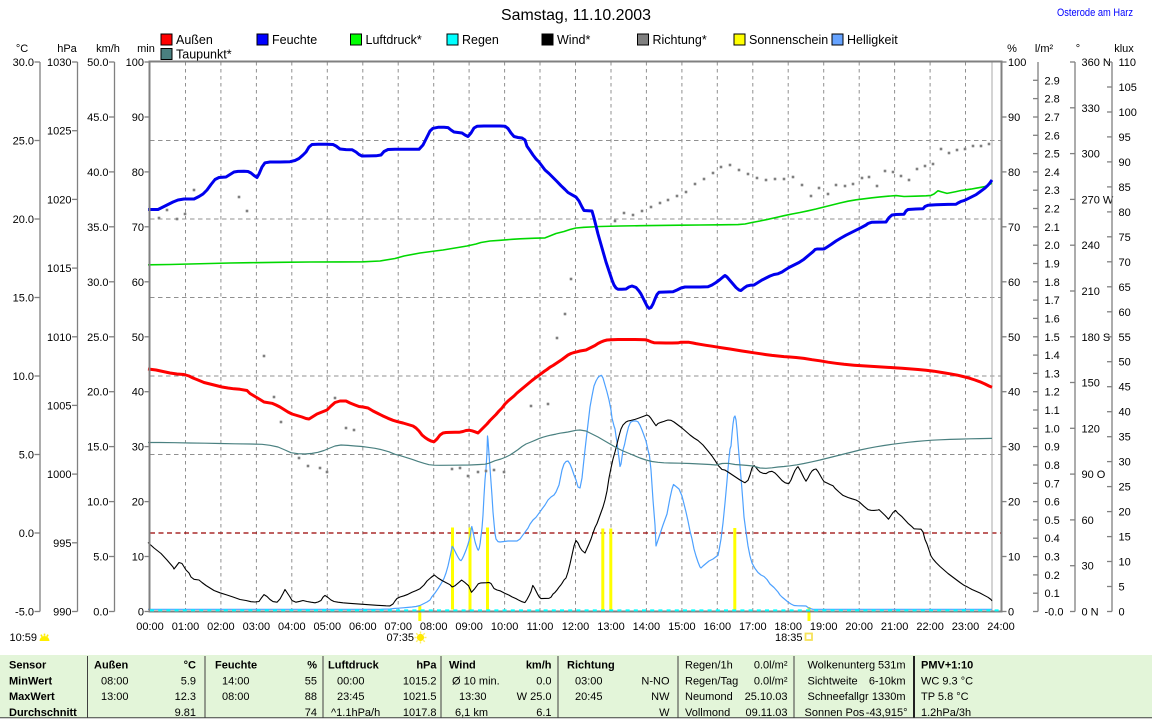 The image size is (1152, 726). What do you see at coordinates (1052, 393) in the screenshot?
I see `svg-text: 1.2` at bounding box center [1052, 393].